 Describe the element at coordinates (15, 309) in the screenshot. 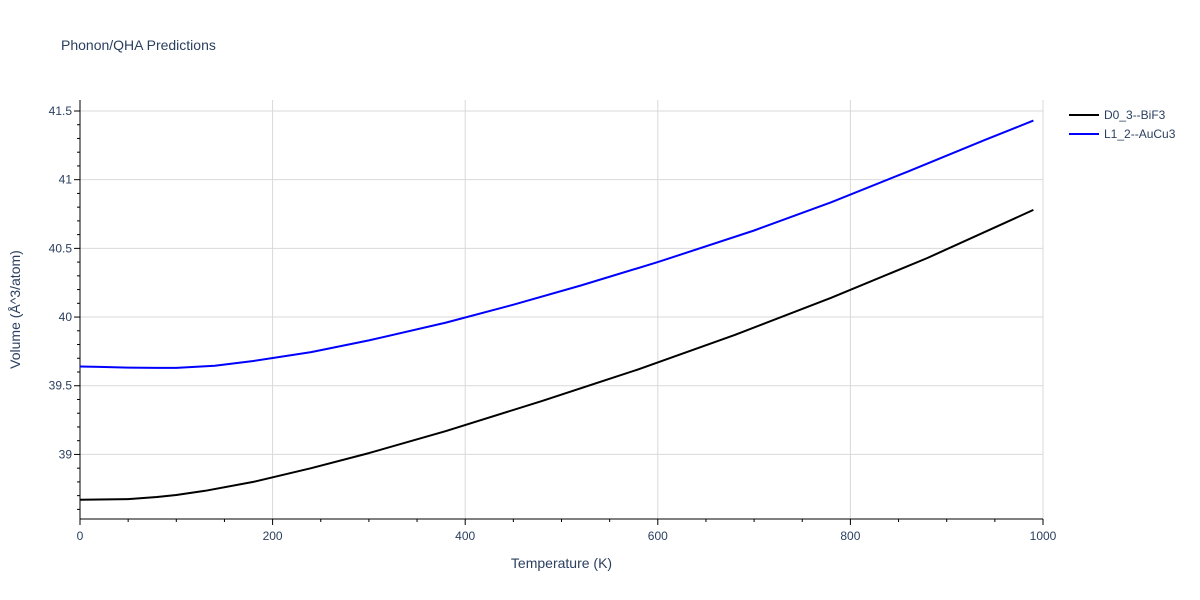

I see `y-axis-title: Volume (Å^3/atom)` at that location.